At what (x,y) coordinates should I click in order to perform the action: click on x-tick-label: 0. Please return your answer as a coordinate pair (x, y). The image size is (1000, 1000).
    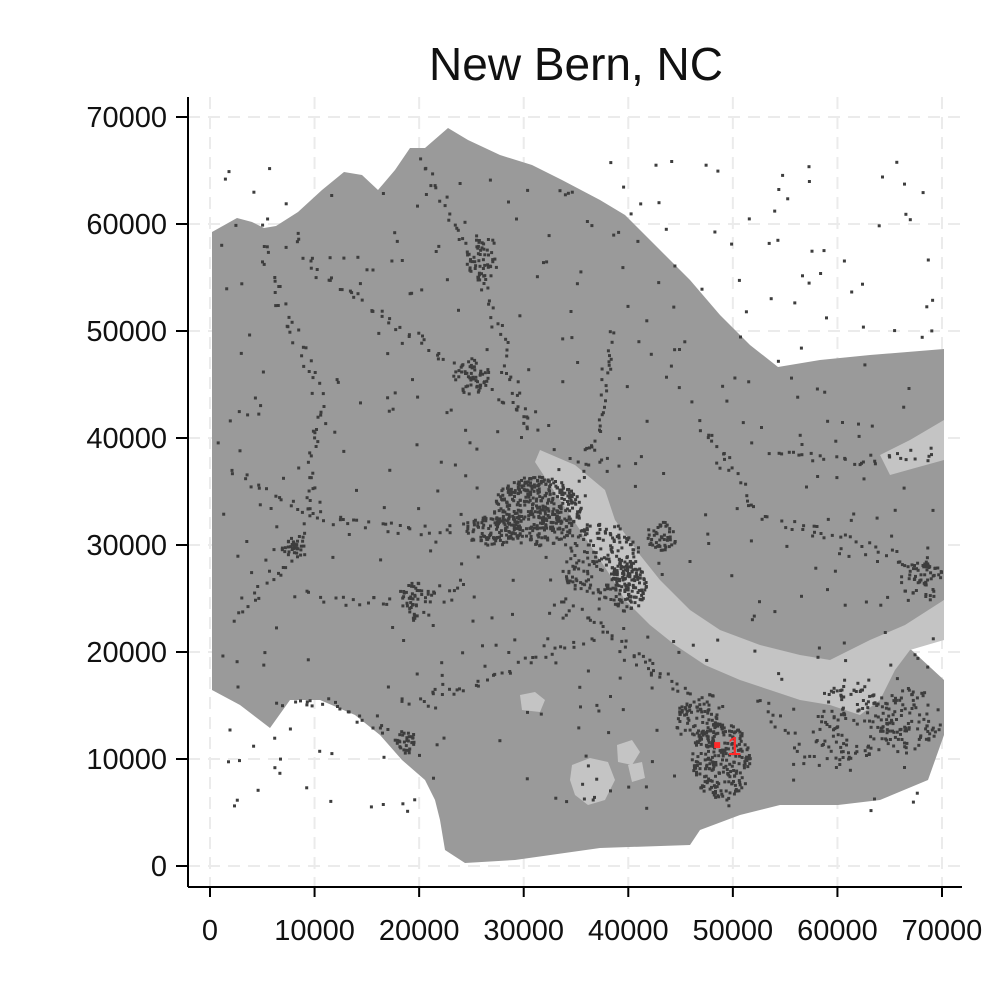
    Looking at the image, I should click on (210, 931).